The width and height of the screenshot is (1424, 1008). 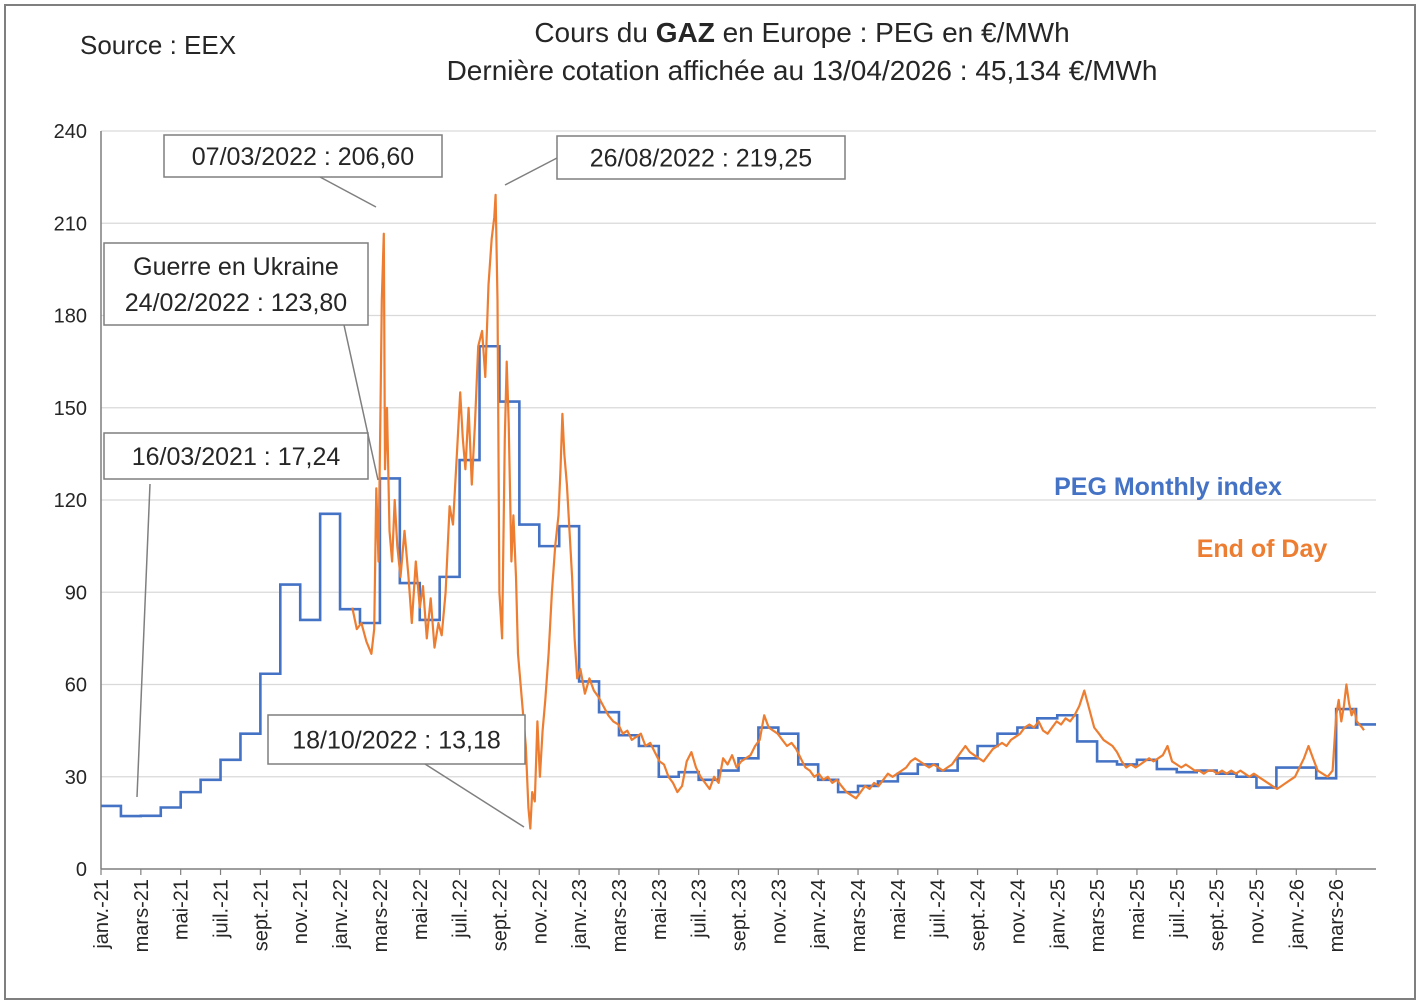 What do you see at coordinates (236, 303) in the screenshot?
I see `annotation-text: 24/02/2022 : 123,80` at bounding box center [236, 303].